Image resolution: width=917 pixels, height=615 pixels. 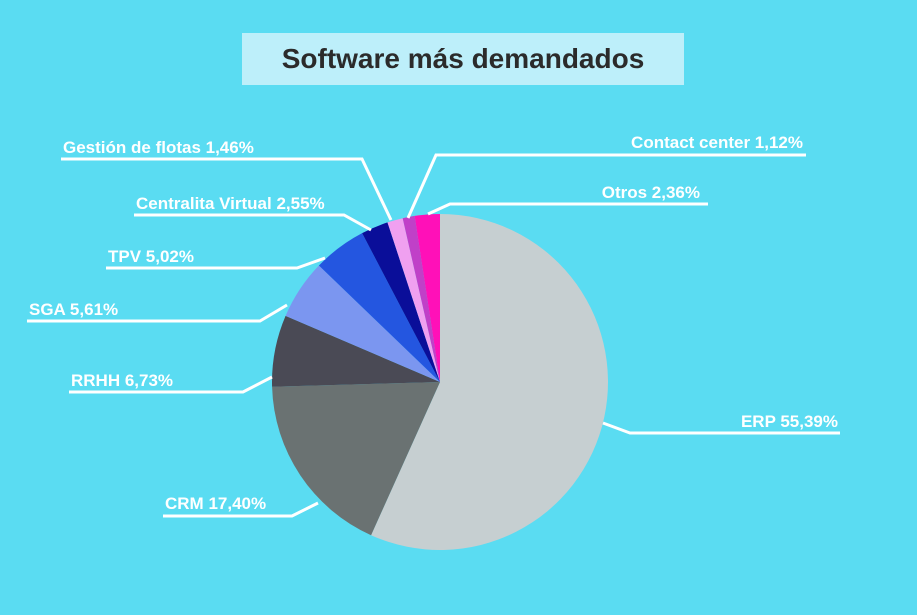 I want to click on pie-slice-otros, so click(x=427, y=298).